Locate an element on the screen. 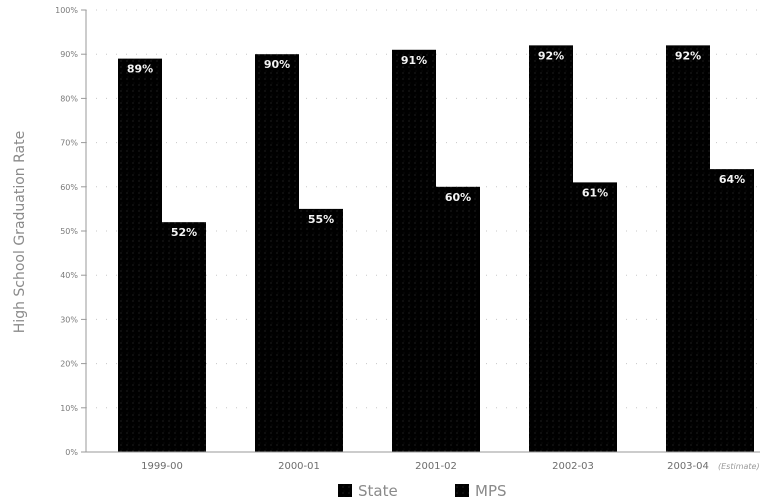 The image size is (770, 504). y-tick-label: 0% is located at coordinates (71, 452).